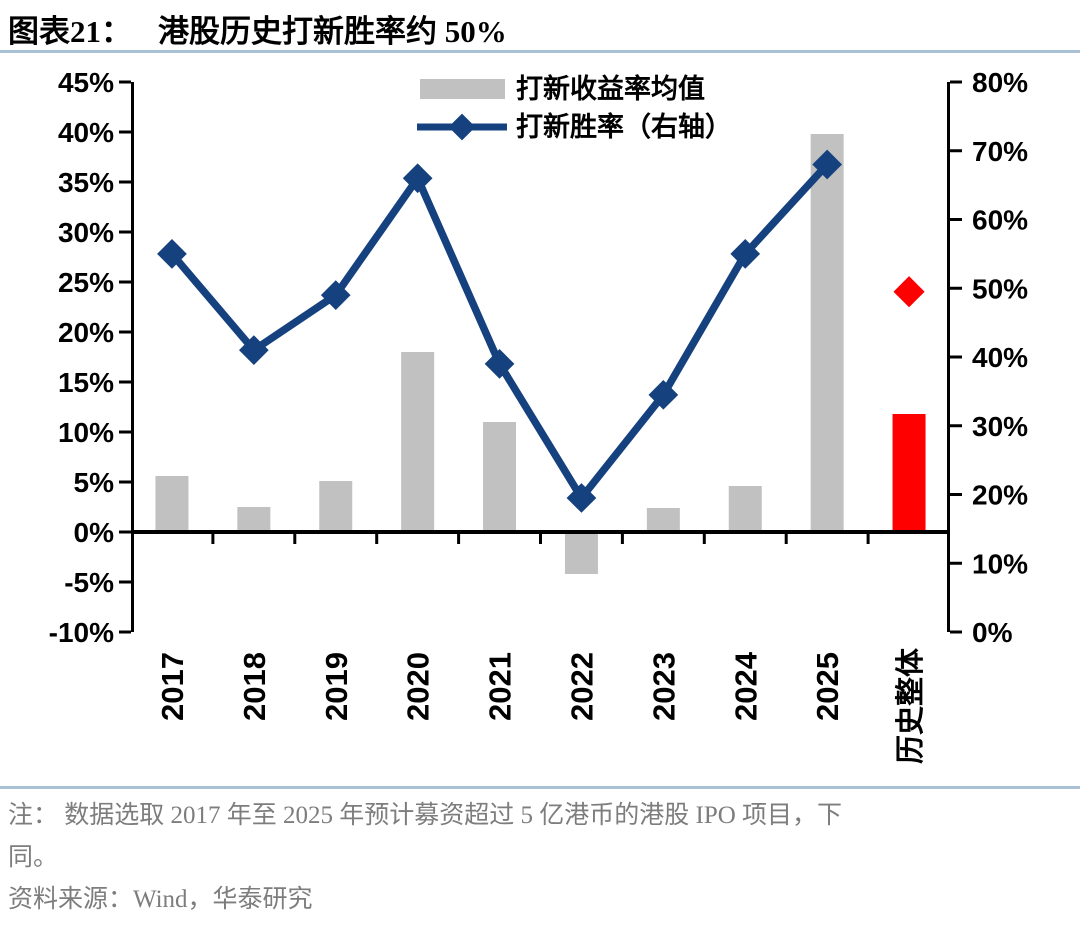  Describe the element at coordinates (581, 686) in the screenshot. I see `x-axis-label-2022: 2022` at that location.